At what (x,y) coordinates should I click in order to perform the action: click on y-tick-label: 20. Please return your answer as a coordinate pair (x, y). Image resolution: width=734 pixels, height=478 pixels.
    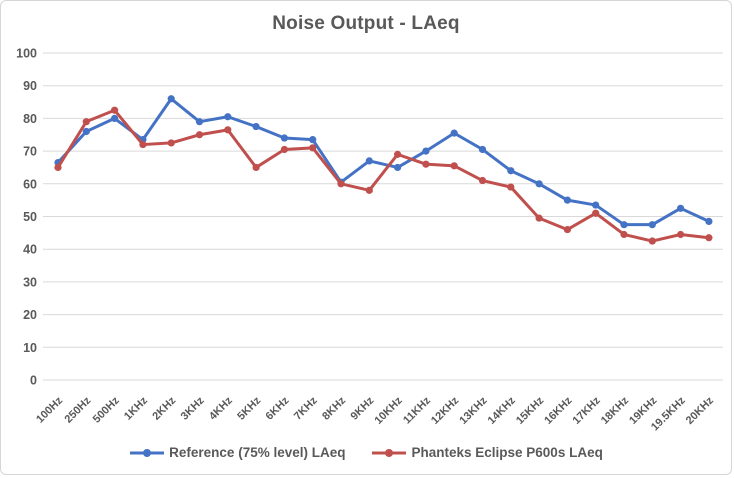
    Looking at the image, I should click on (30, 315).